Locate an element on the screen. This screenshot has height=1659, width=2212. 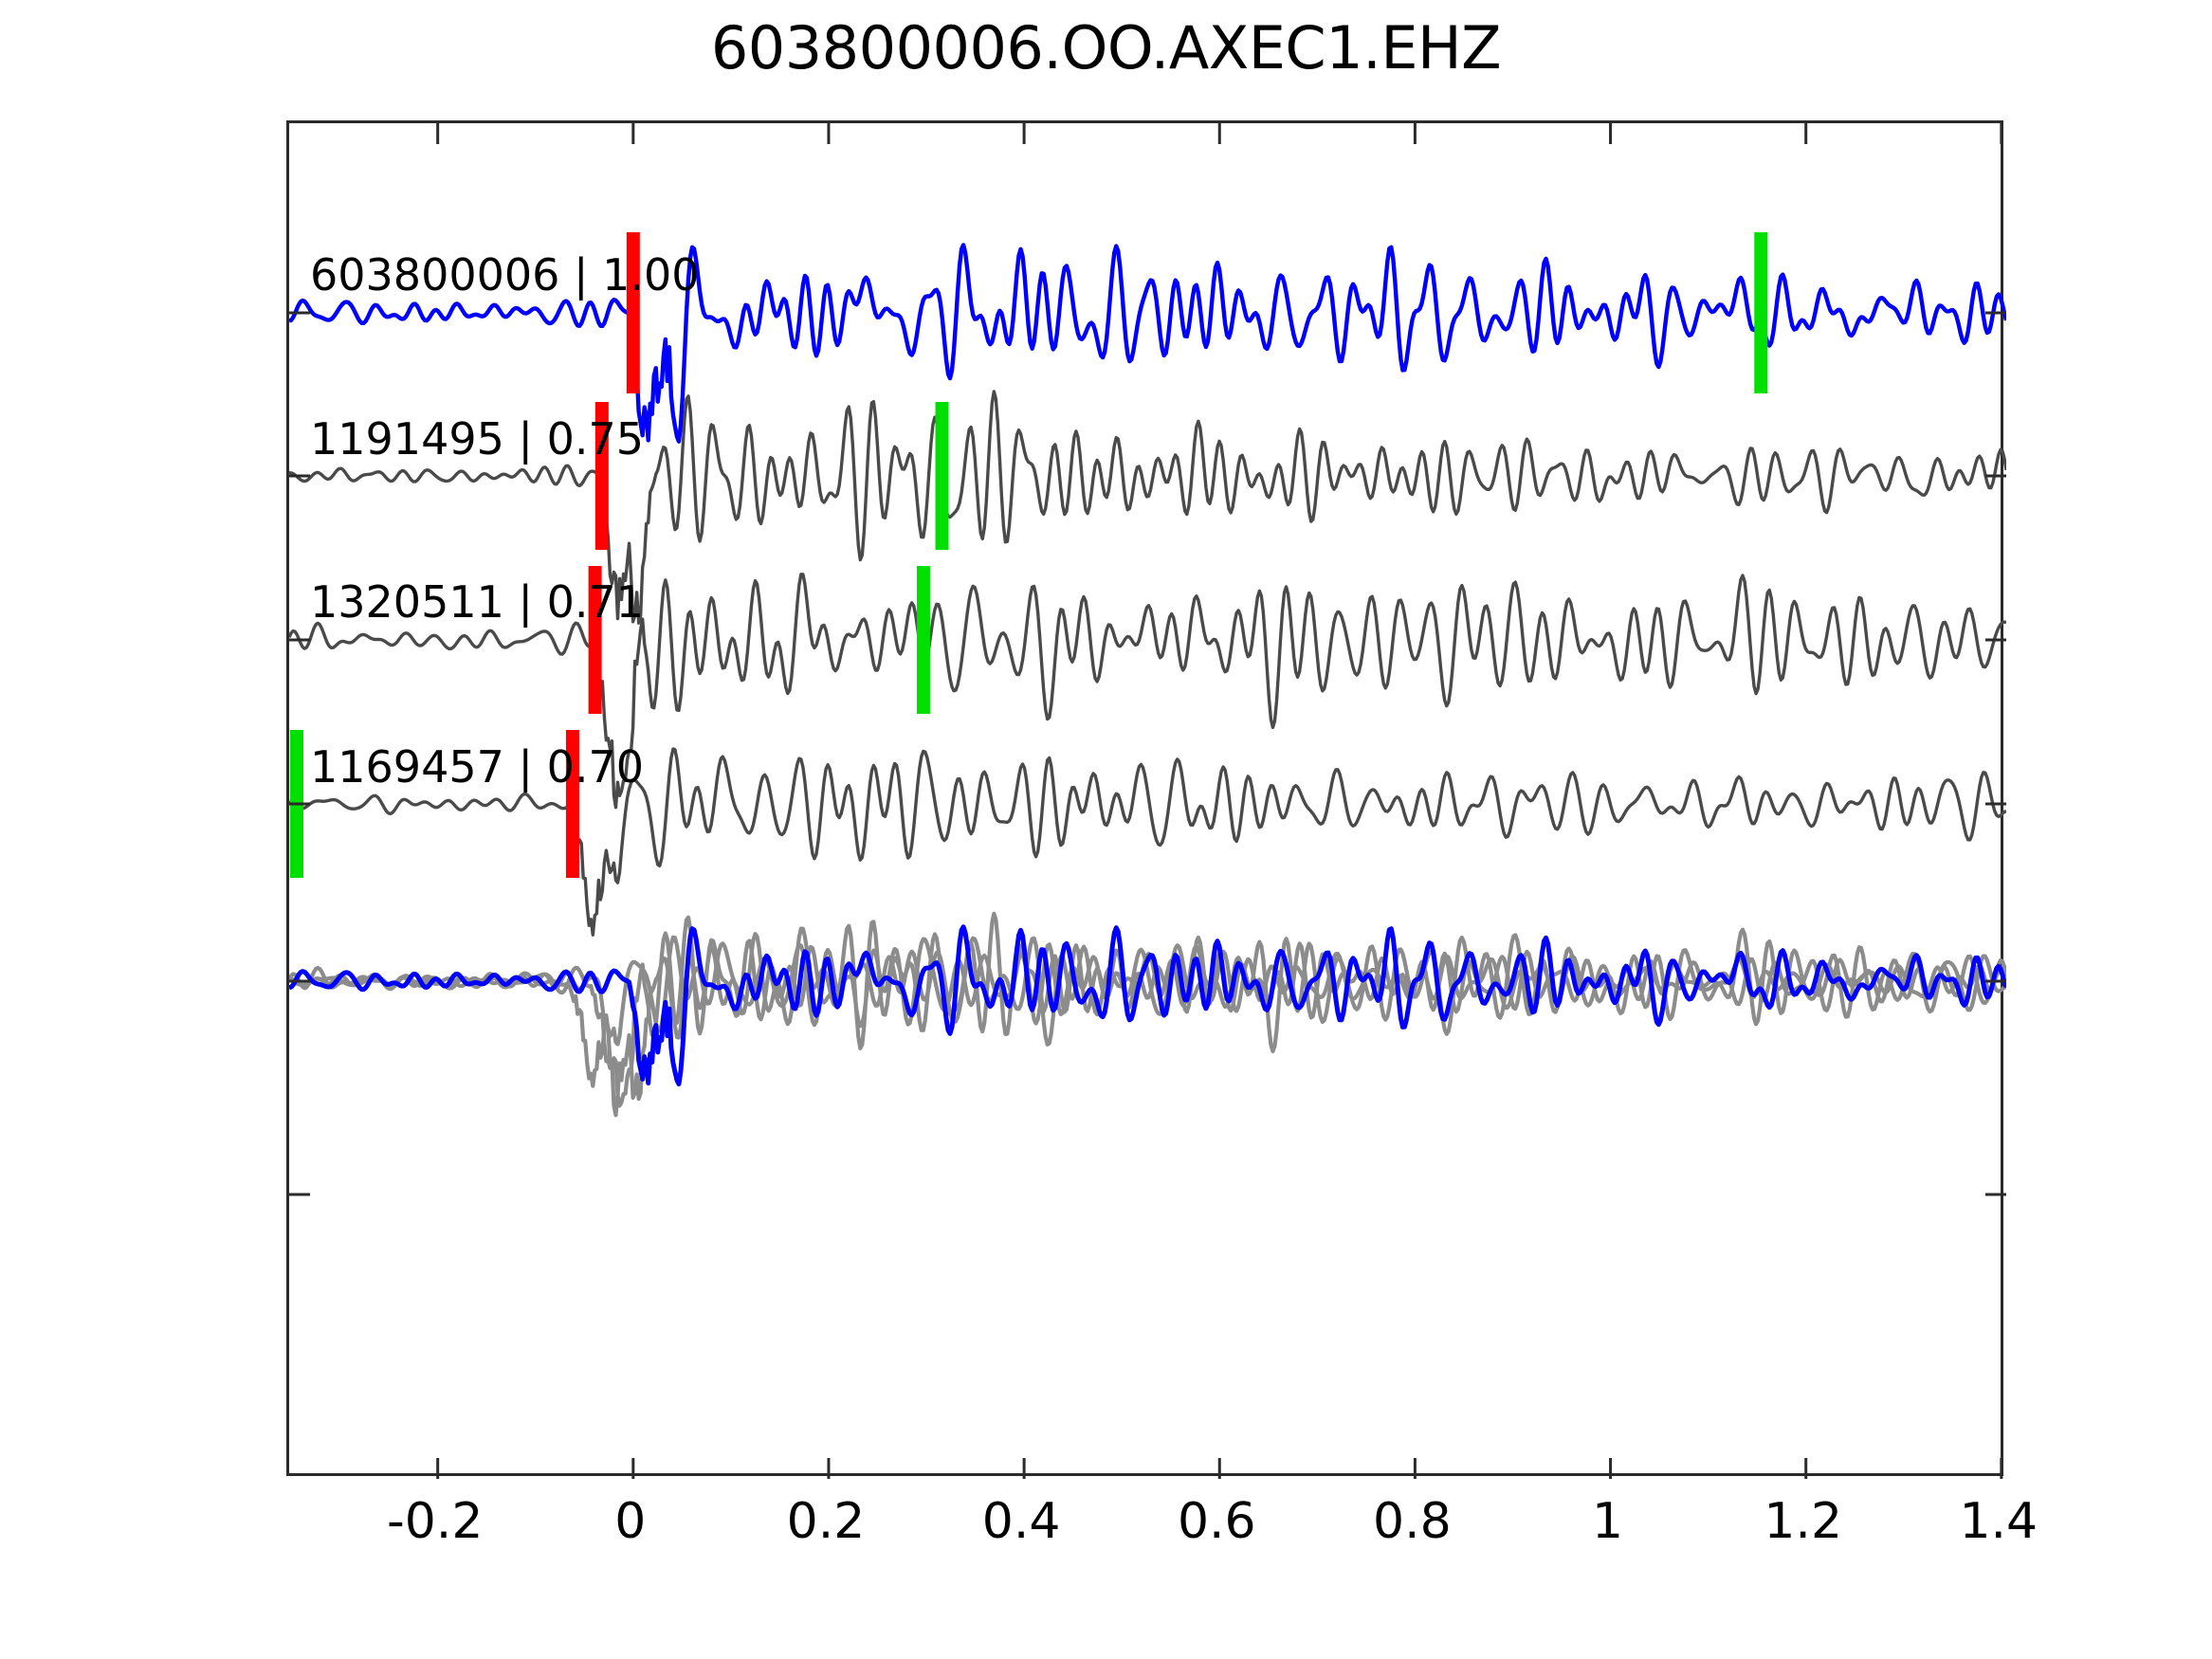
trace-label-603800006: 603800006 | 1.00 is located at coordinates (505, 275).